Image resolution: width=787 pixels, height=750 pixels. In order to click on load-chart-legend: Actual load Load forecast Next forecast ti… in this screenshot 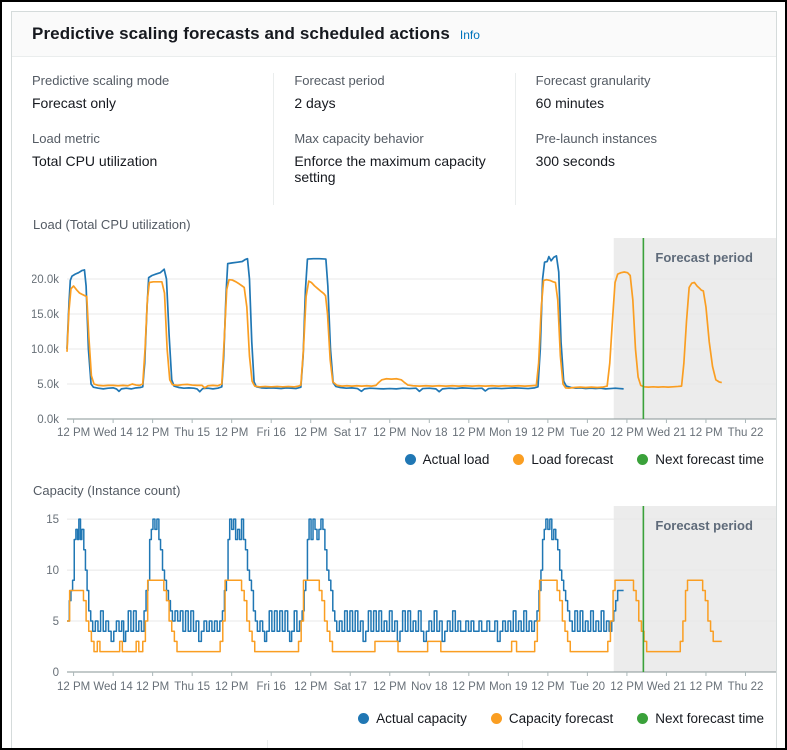, I will do `click(394, 462)`.